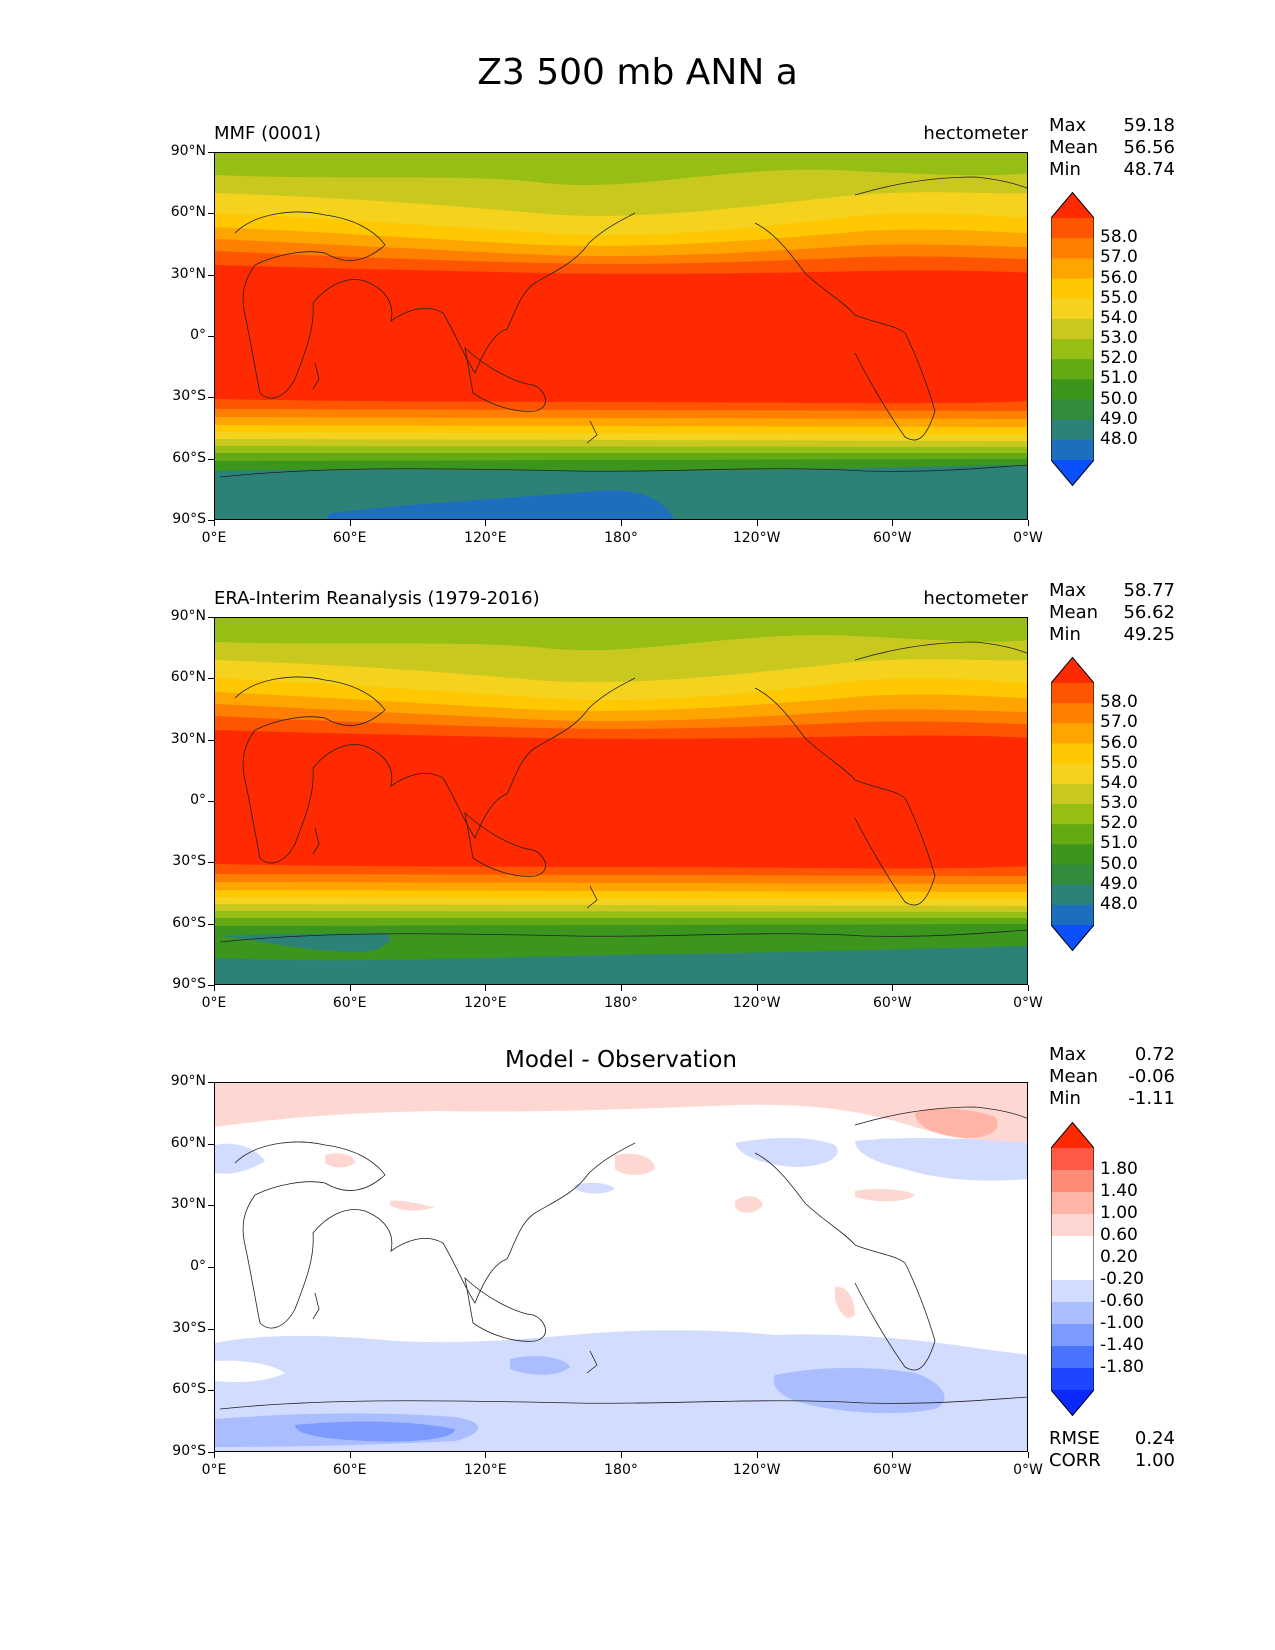  I want to click on colorbar-label: 52.0, so click(1119, 358).